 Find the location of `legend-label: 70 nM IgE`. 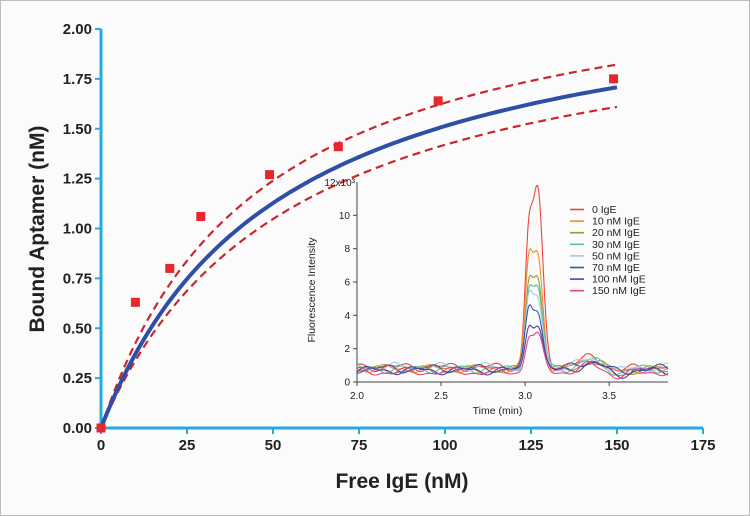

legend-label: 70 nM IgE is located at coordinates (616, 268).